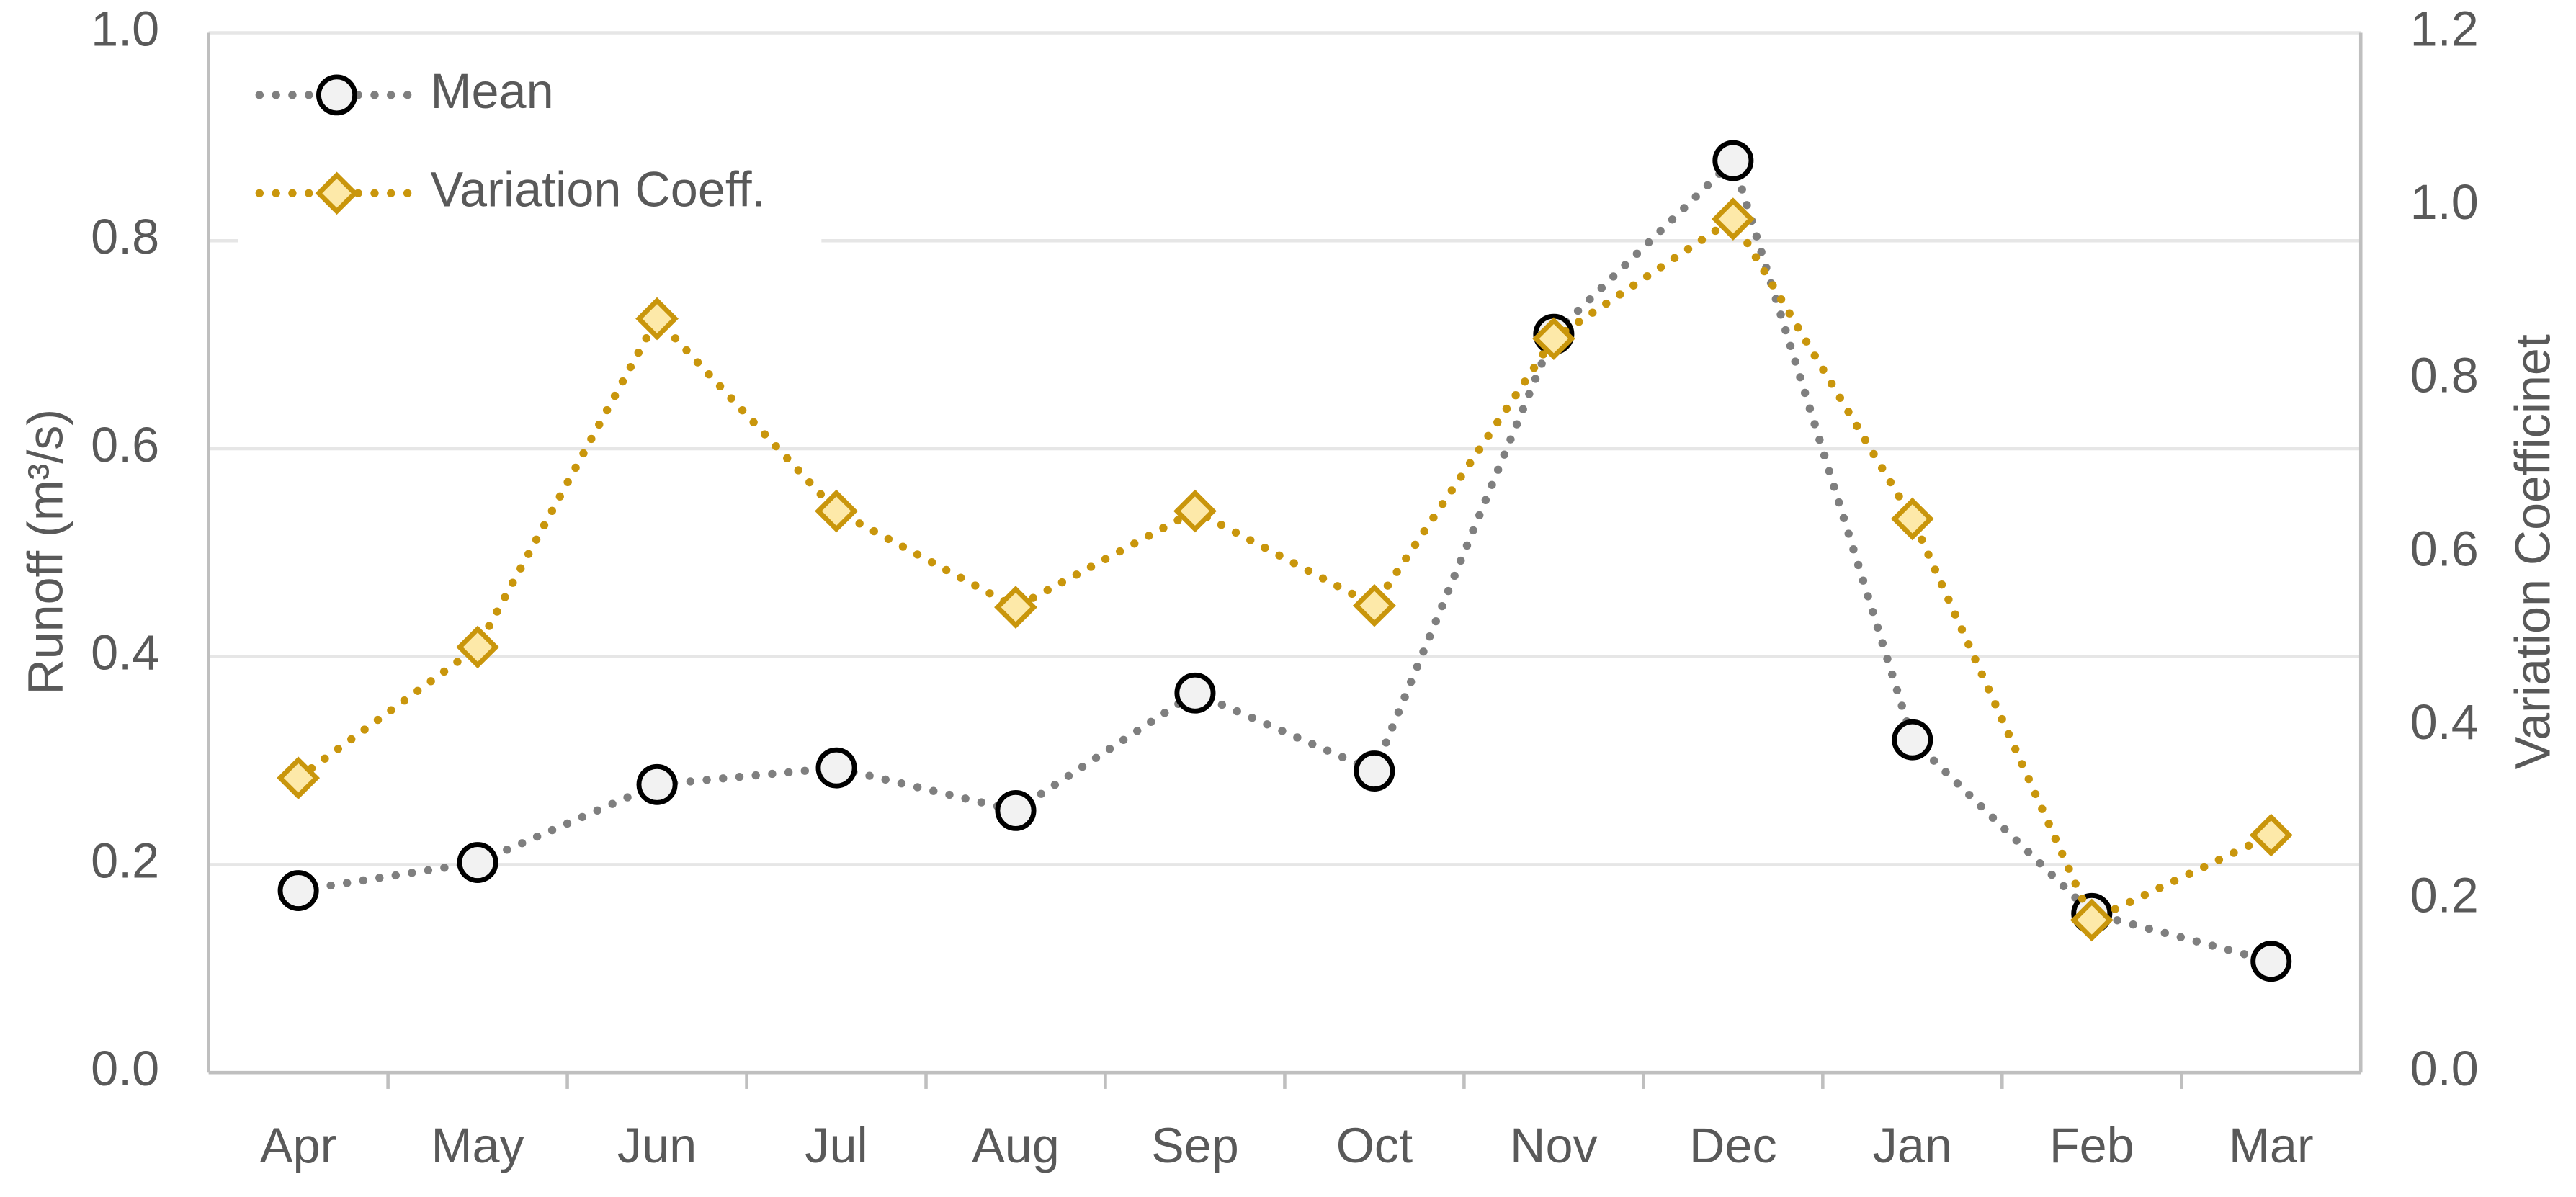  Describe the element at coordinates (125, 445) in the screenshot. I see `y-tick-label: 0.6` at that location.